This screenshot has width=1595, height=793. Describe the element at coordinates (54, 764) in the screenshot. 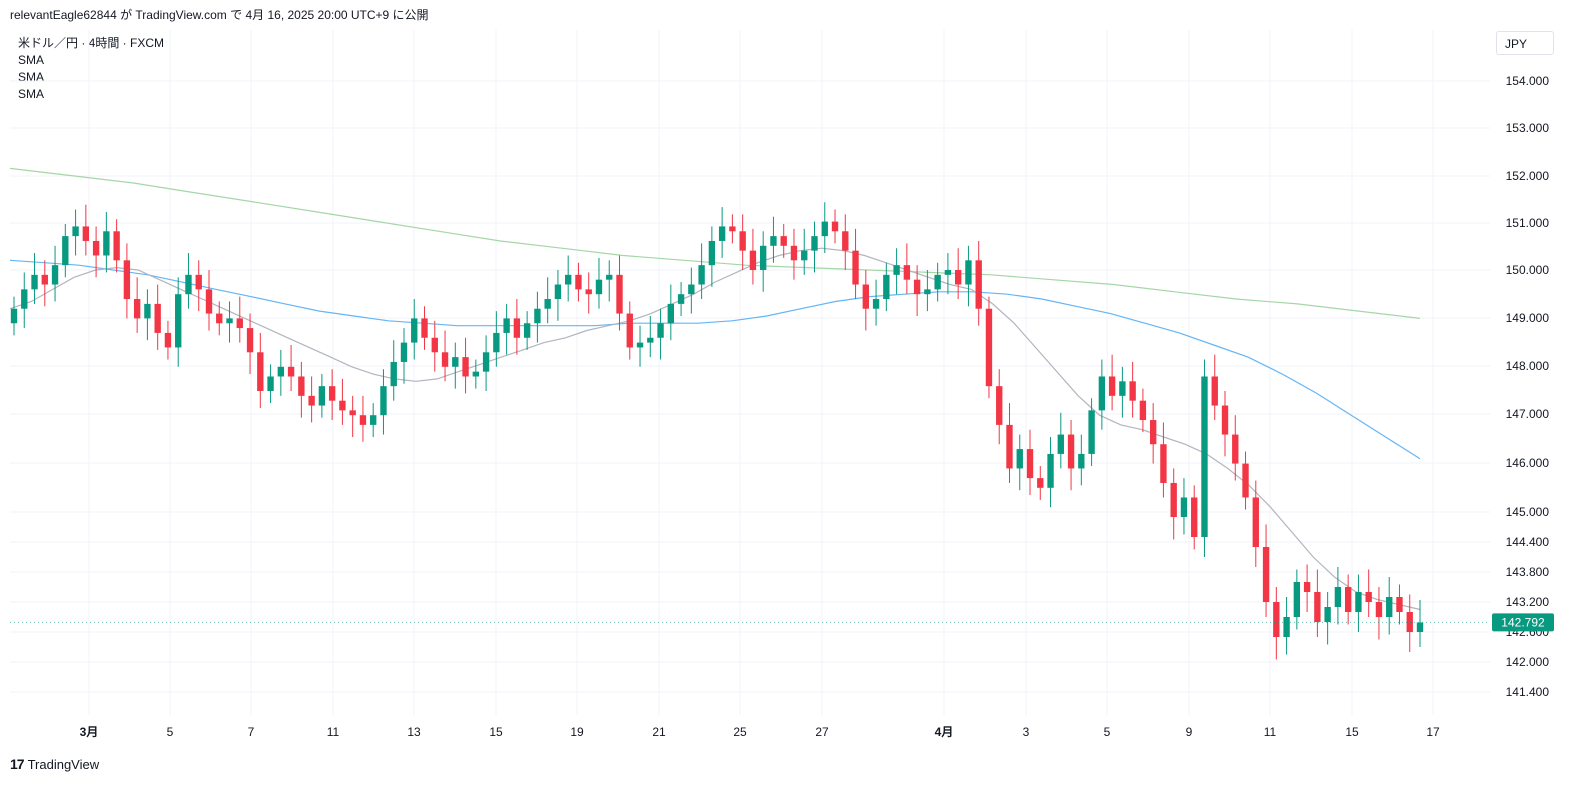

I see `tradingview-brand: 17 TradingView` at that location.